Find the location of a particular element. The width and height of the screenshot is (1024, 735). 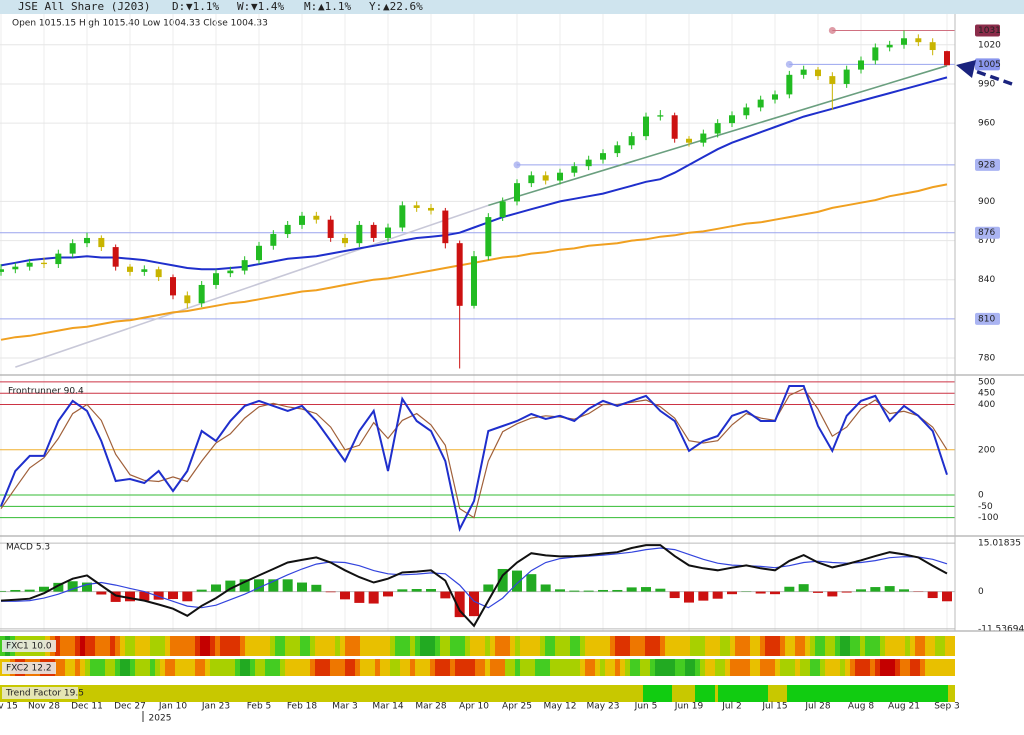

level-label-bg is located at coordinates (987, 318).